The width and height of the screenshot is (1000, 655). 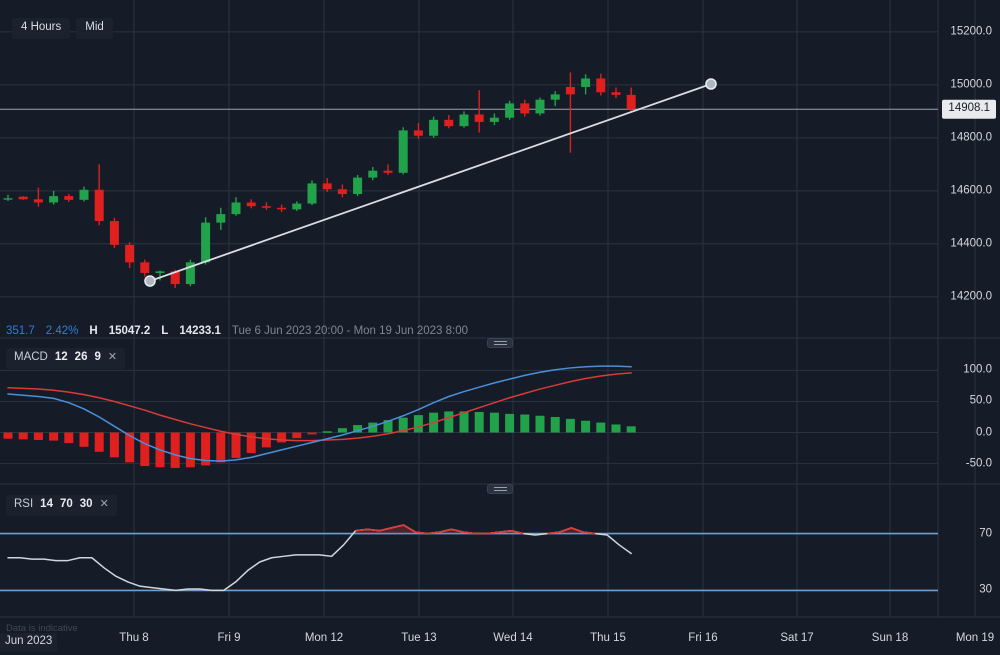 I want to click on price-axis-label: 14400.0, so click(x=971, y=243).